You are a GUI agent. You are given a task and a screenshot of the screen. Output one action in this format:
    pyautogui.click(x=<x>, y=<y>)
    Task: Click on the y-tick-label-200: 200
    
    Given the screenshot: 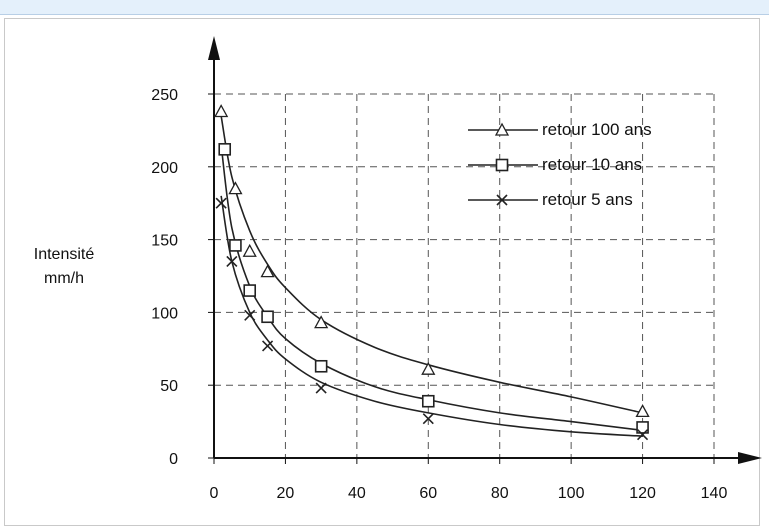 What is the action you would take?
    pyautogui.click(x=164, y=168)
    